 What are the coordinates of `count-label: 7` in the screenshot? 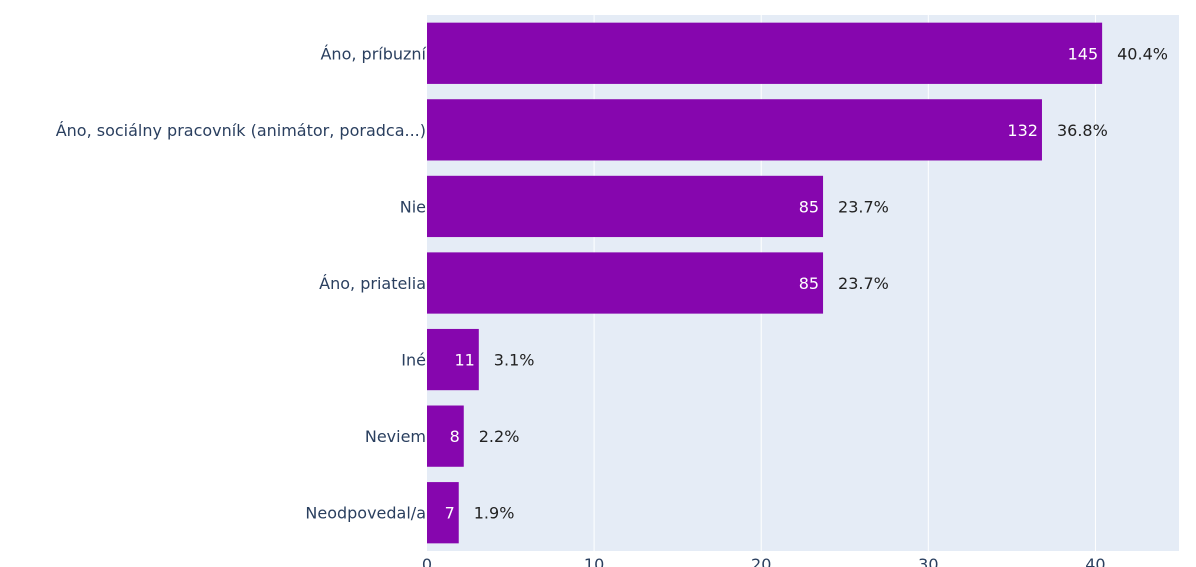 It's located at (450, 513).